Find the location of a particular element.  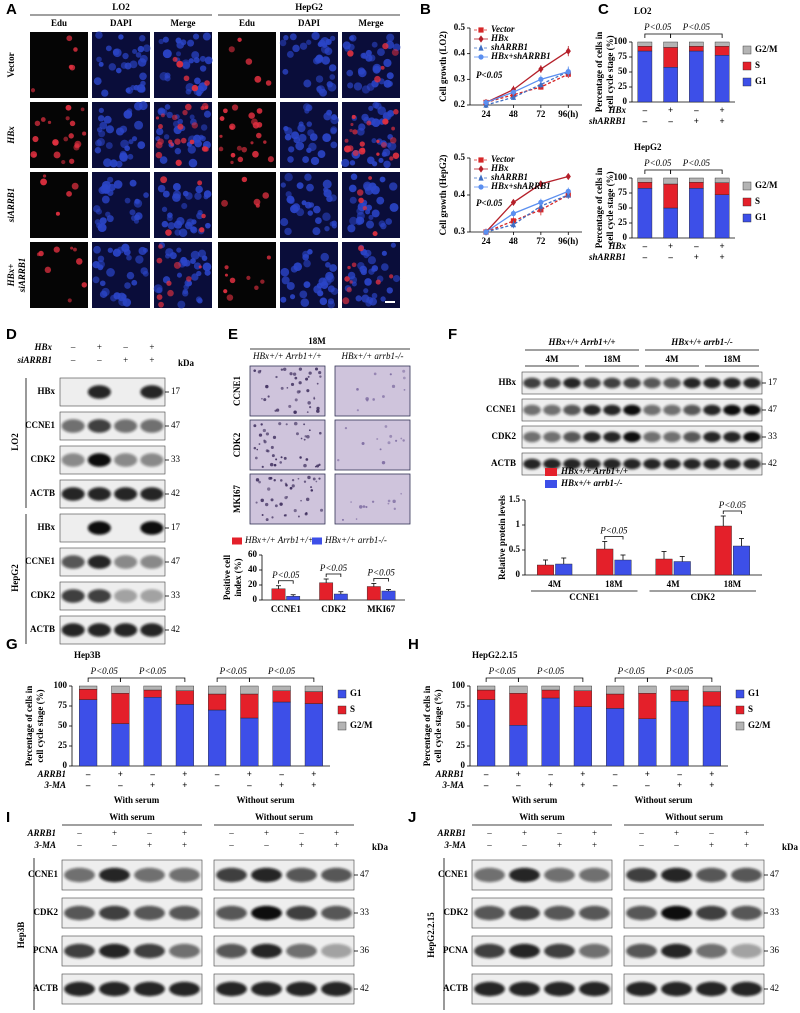

condition-label: shARRB1 is located at coordinates (607, 121).